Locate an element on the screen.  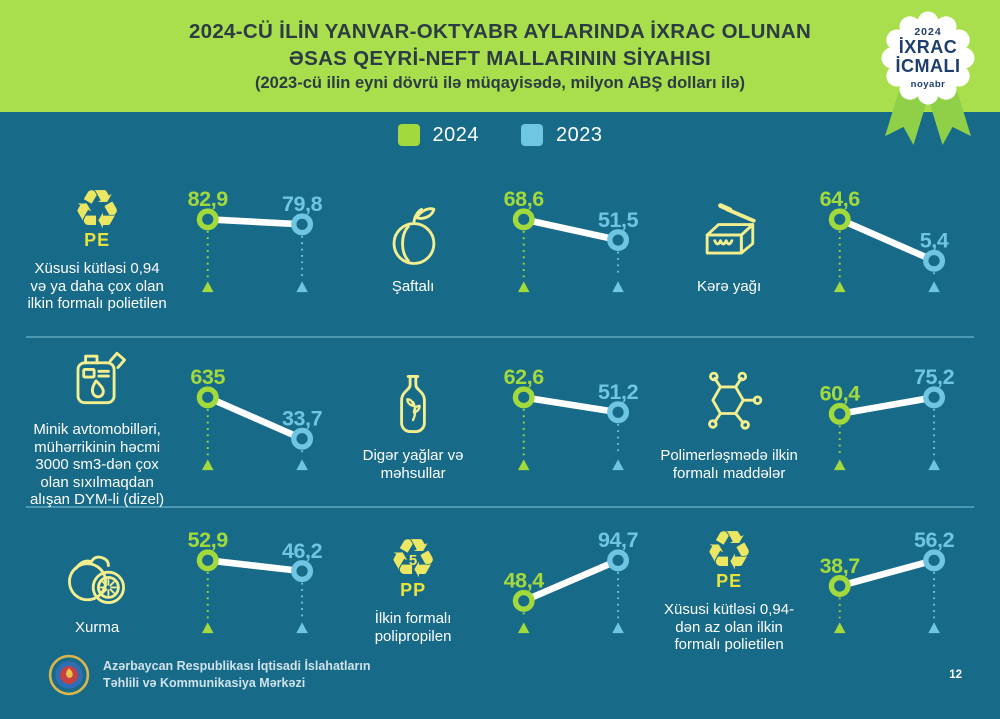
resin-code-label: PP is located at coordinates (413, 589).